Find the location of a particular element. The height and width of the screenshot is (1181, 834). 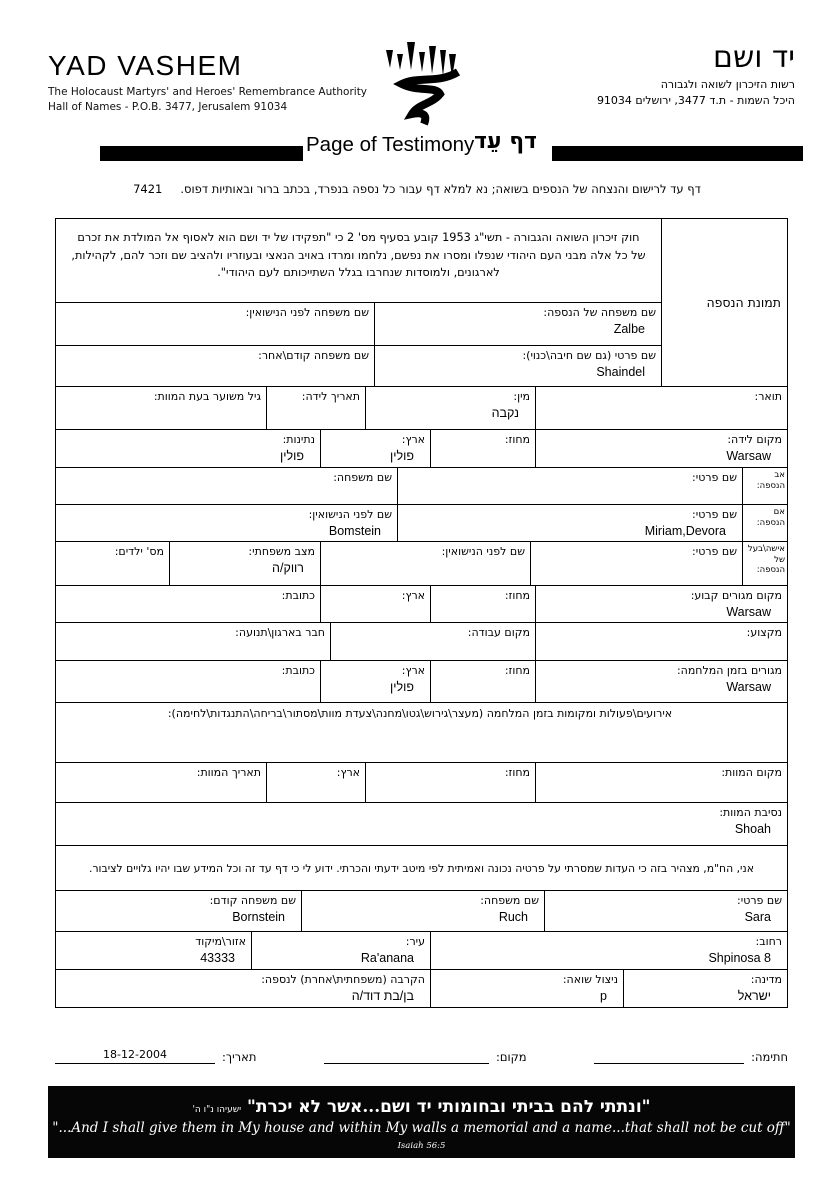

field-label: אם הנספה: is located at coordinates (770, 517).